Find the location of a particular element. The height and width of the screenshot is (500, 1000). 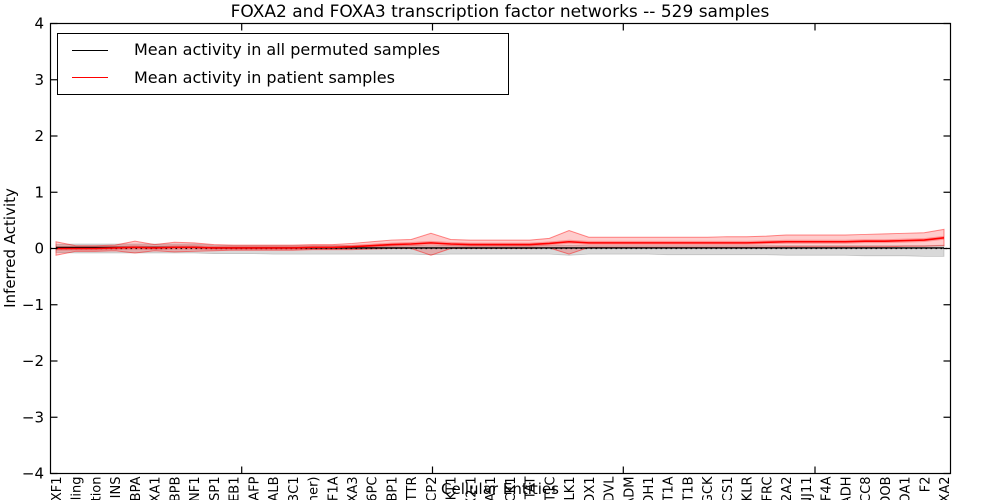

x-category-label: BDH1 is located at coordinates (649, 488).